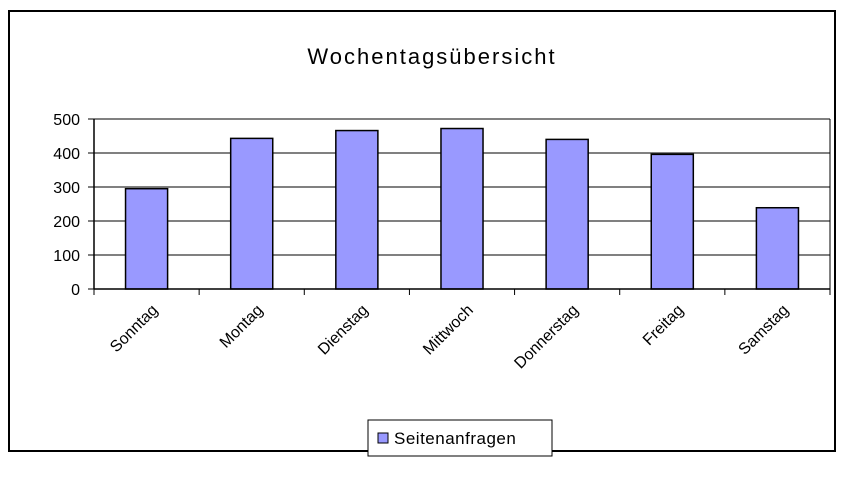 This screenshot has height=477, width=849. Describe the element at coordinates (242, 327) in the screenshot. I see `x-tick-label: Montag` at that location.